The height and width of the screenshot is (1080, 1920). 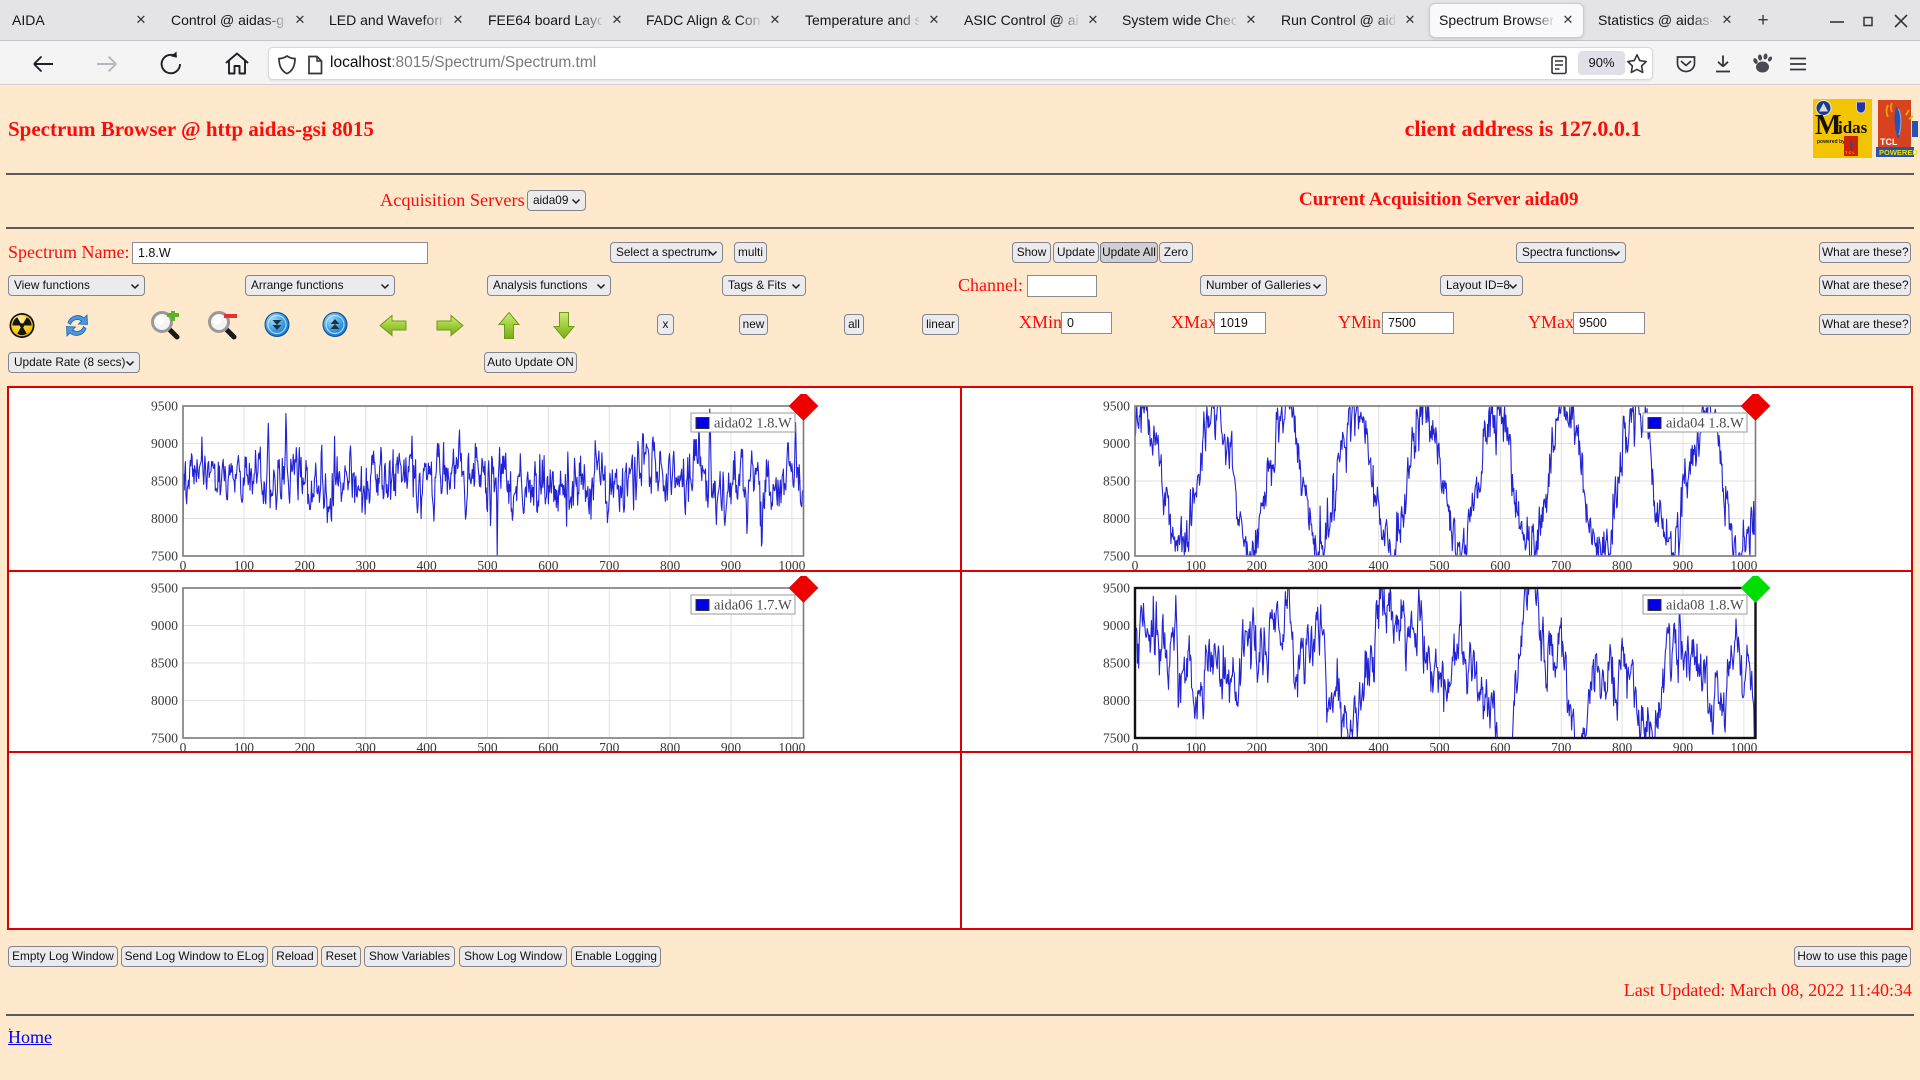 What do you see at coordinates (1850, 152) in the screenshot?
I see `svg-text: T C L` at bounding box center [1850, 152].